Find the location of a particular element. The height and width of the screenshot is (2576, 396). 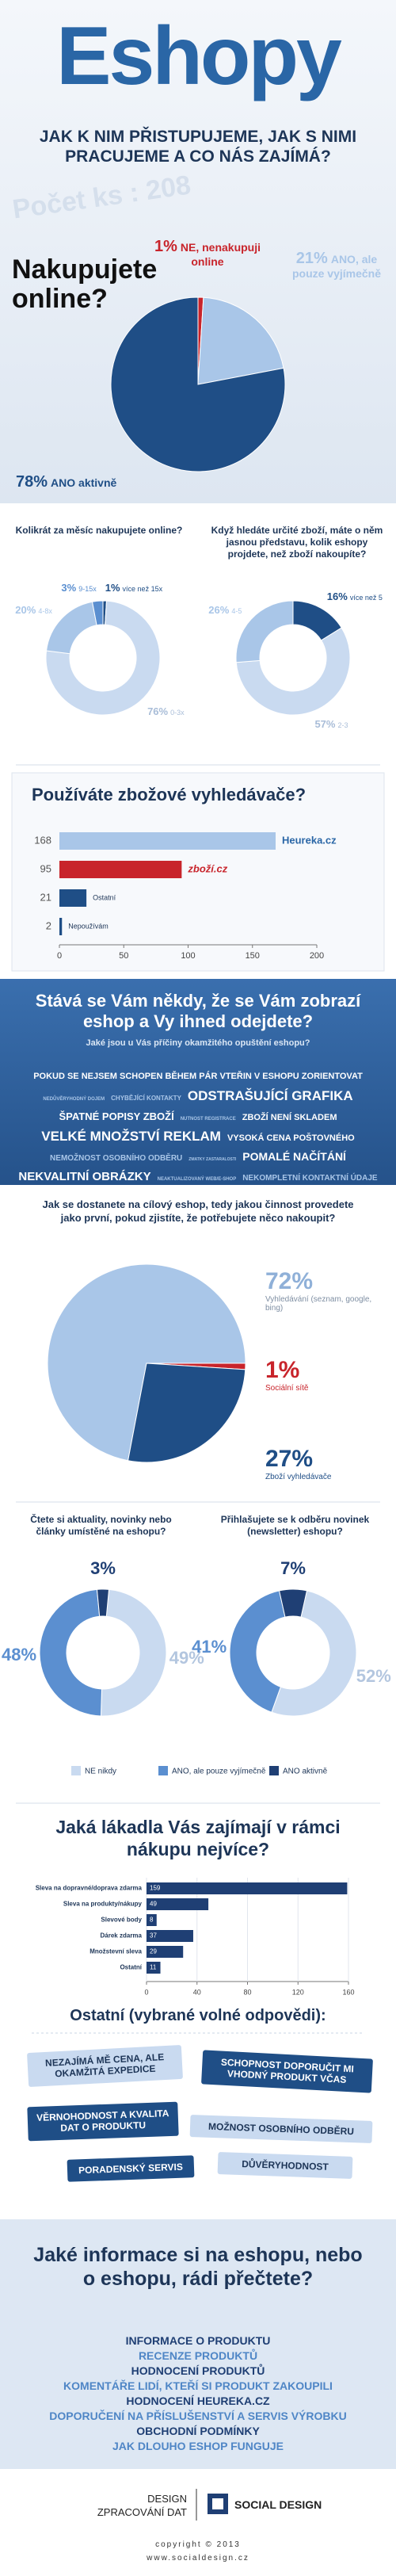

value-label: 168 is located at coordinates (42, 840).